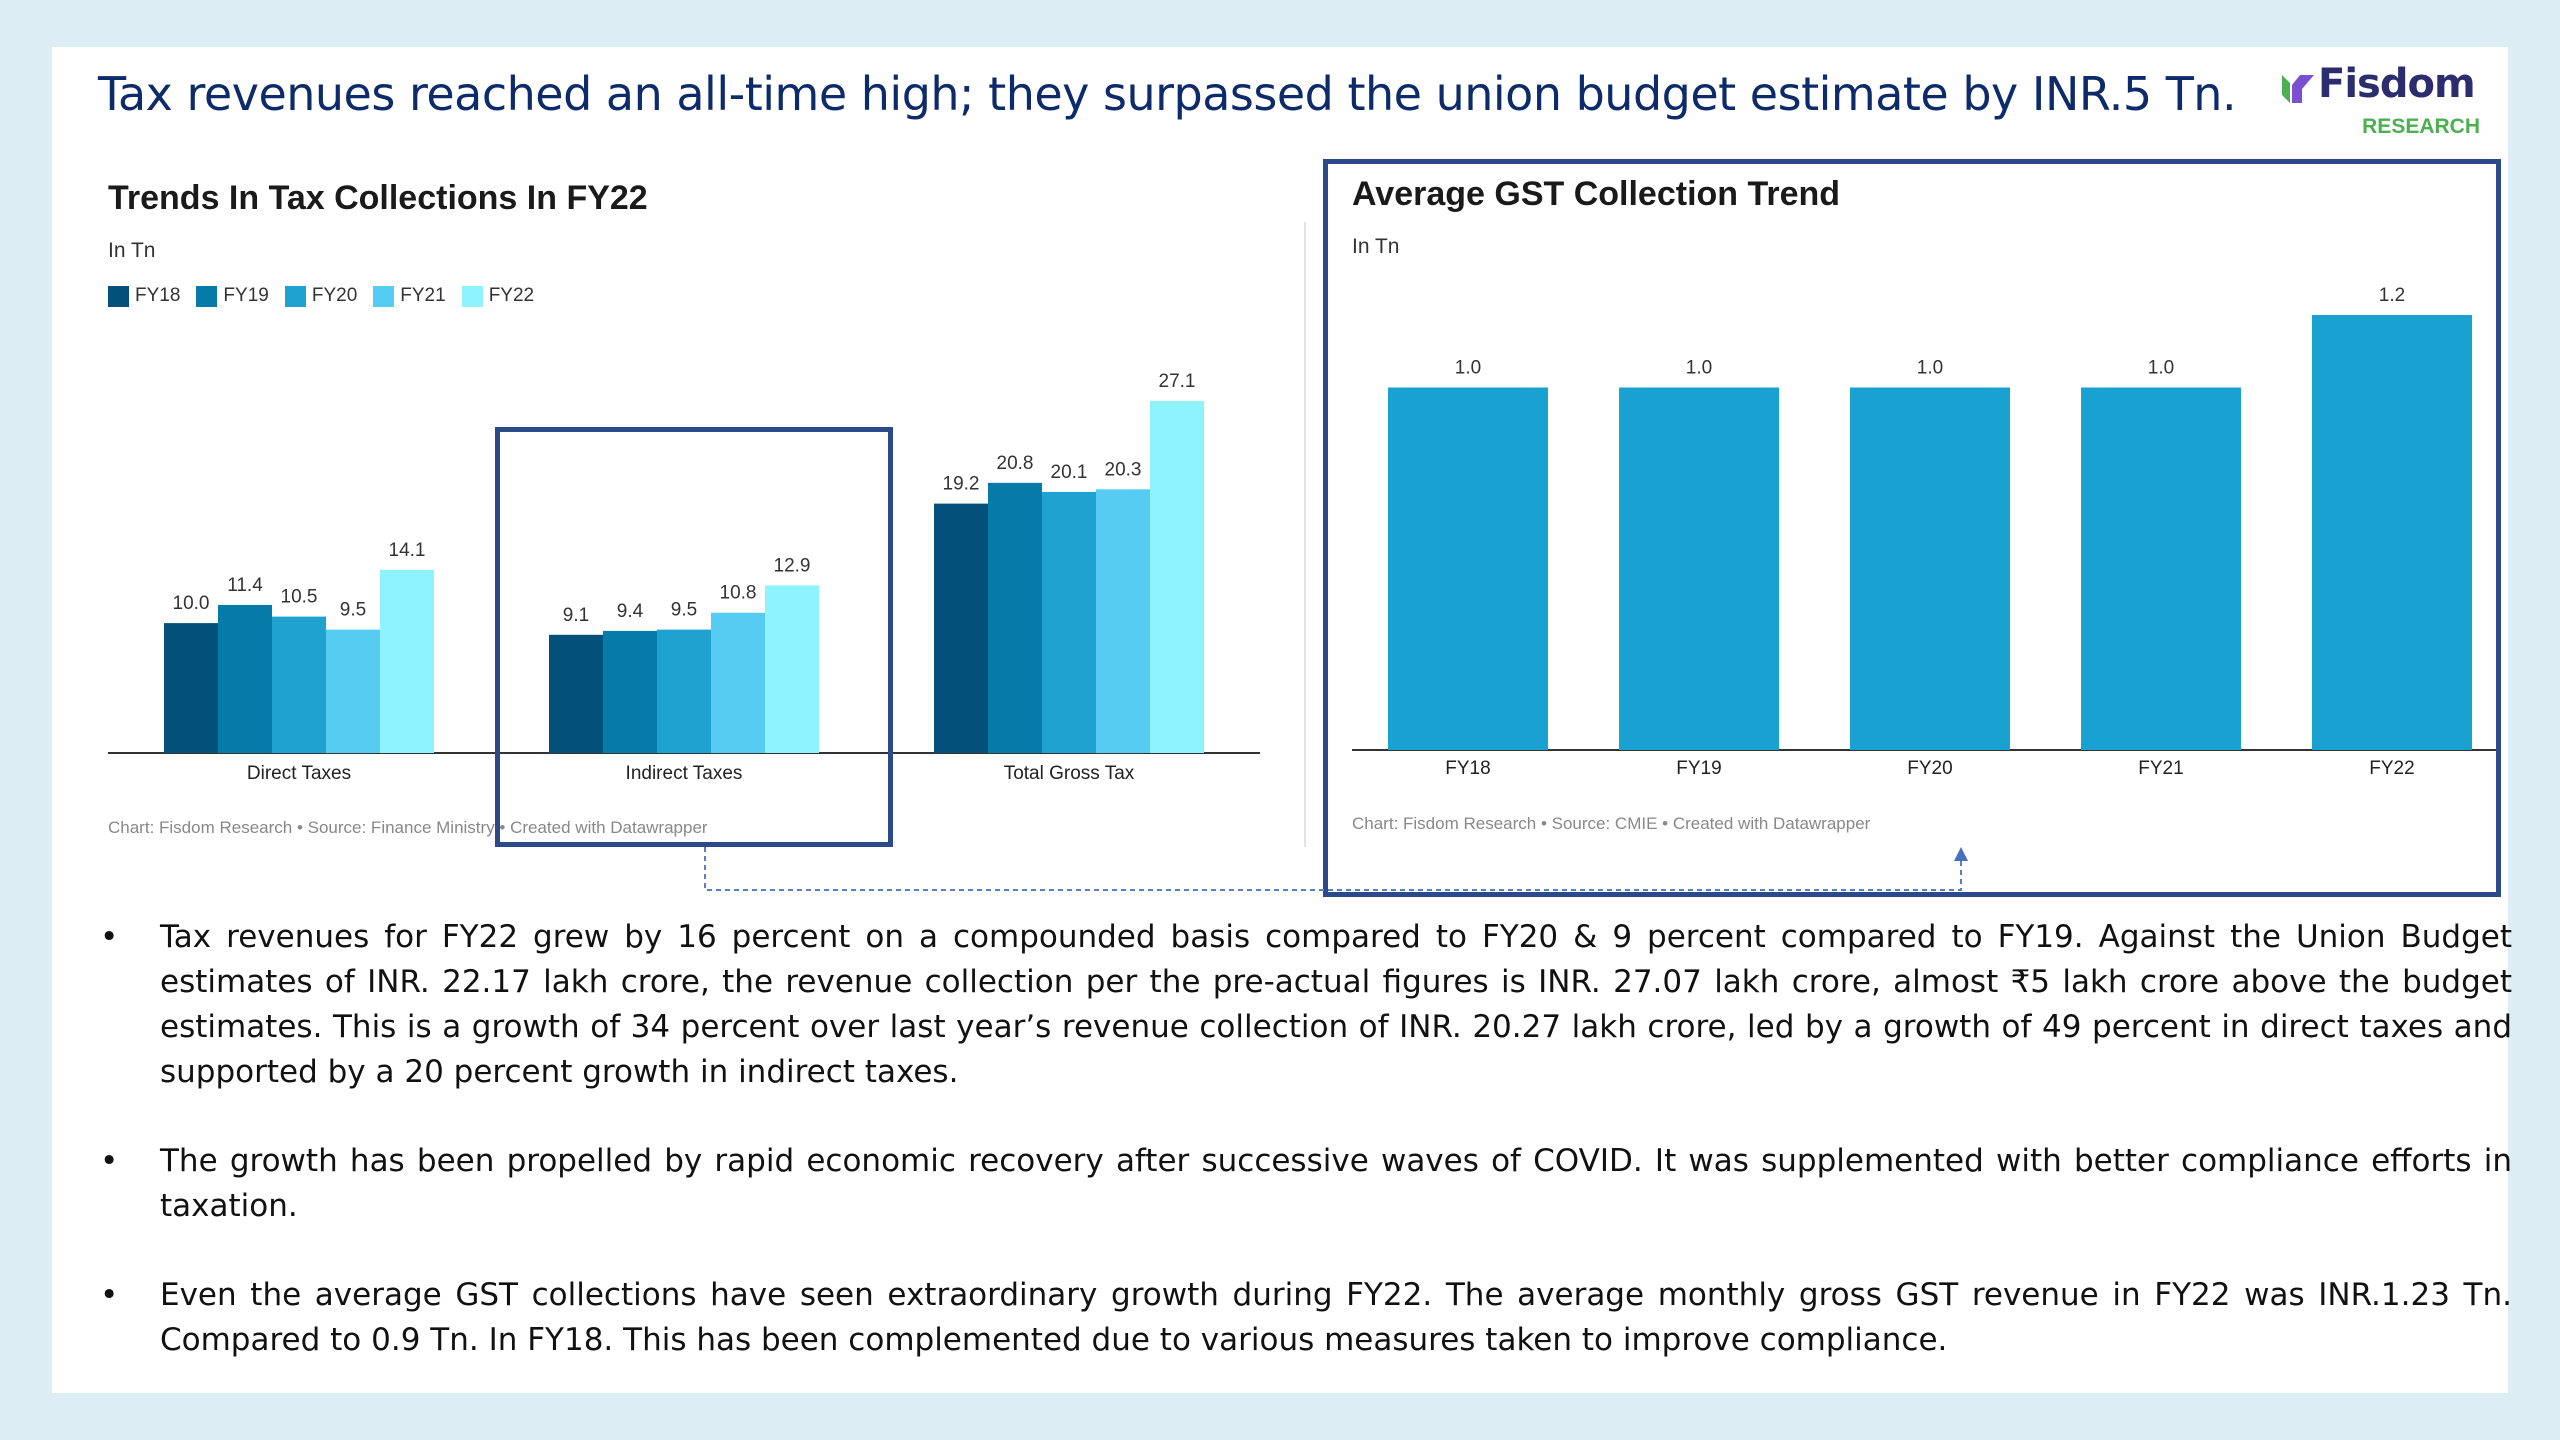  I want to click on legend-item: FY18, so click(144, 296).